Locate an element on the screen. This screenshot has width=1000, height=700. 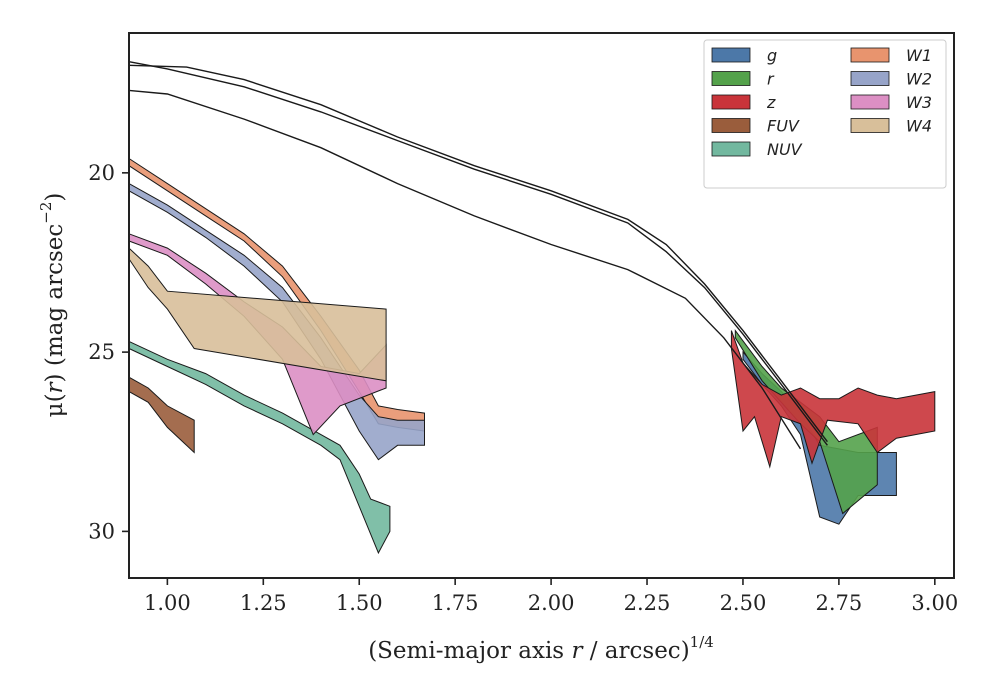
x-tick-label: 2.75 is located at coordinates (839, 603).